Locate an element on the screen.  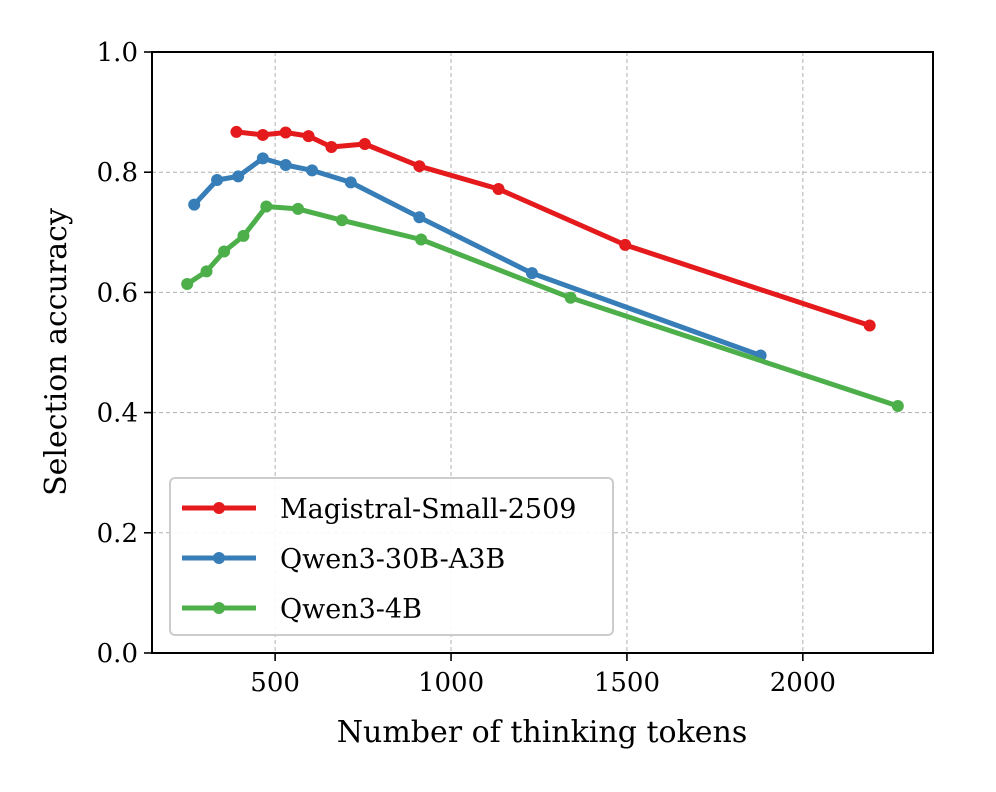
y-tick-label: 0.0 is located at coordinates (117, 654).